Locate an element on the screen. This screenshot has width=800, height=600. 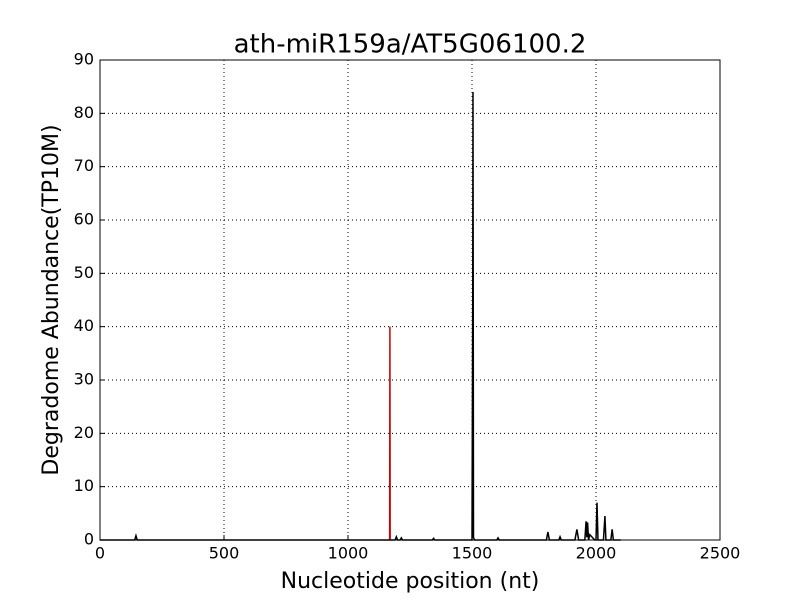
x-tick-label: 0 is located at coordinates (100, 553).